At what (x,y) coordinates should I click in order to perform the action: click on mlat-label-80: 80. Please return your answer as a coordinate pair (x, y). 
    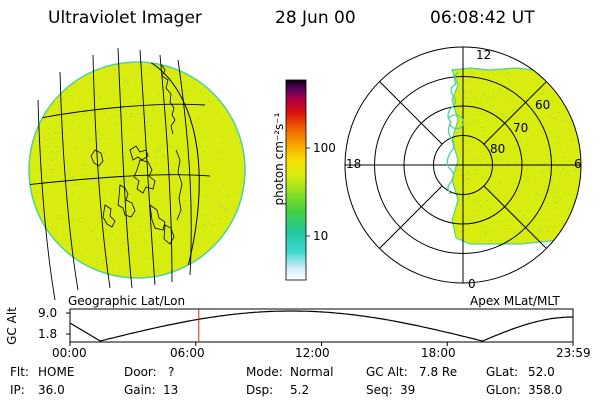
    Looking at the image, I should click on (498, 149).